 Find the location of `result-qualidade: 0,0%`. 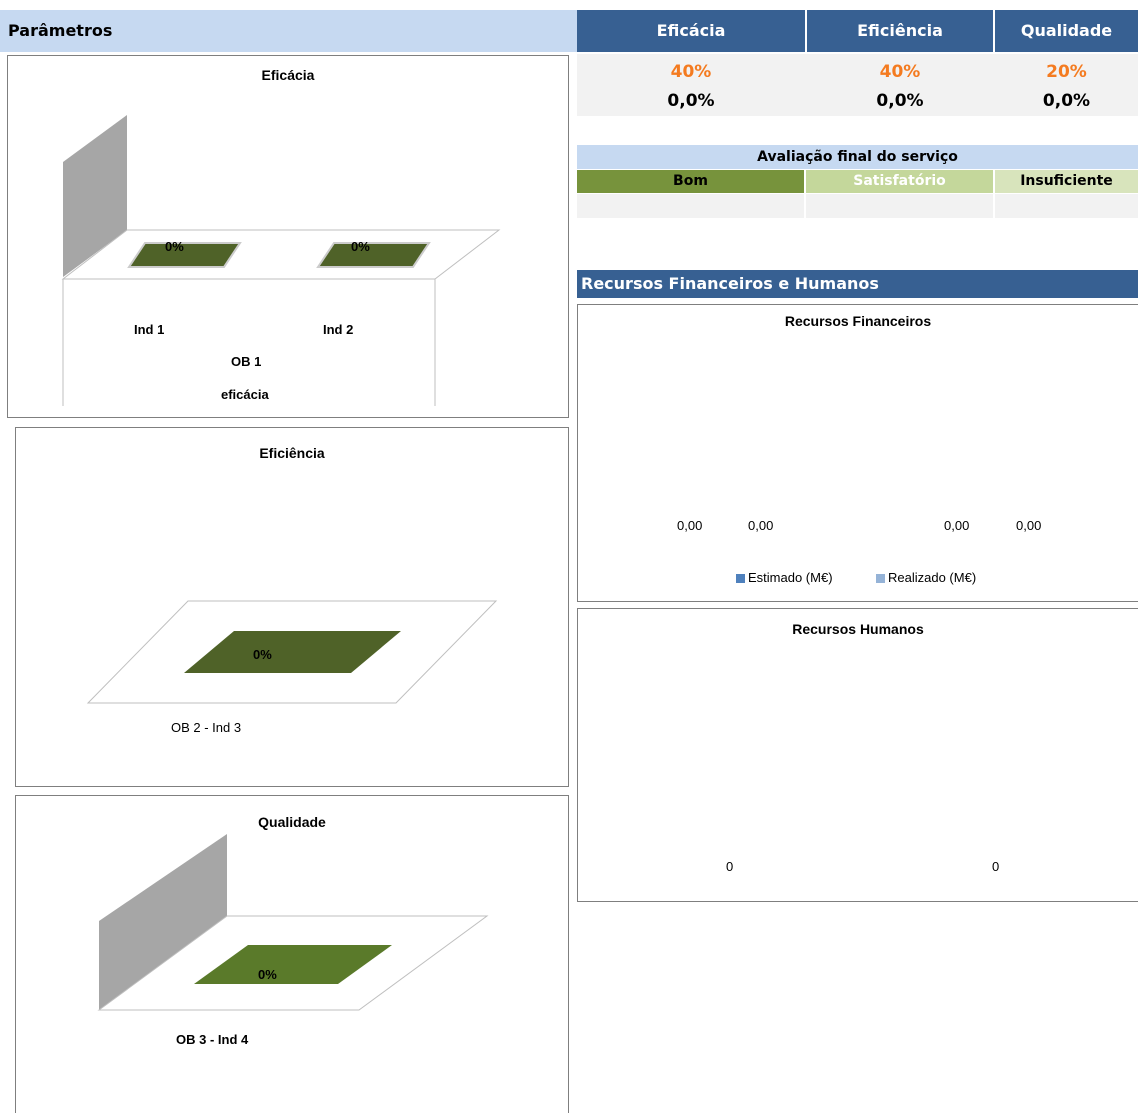

result-qualidade: 0,0% is located at coordinates (1066, 101).